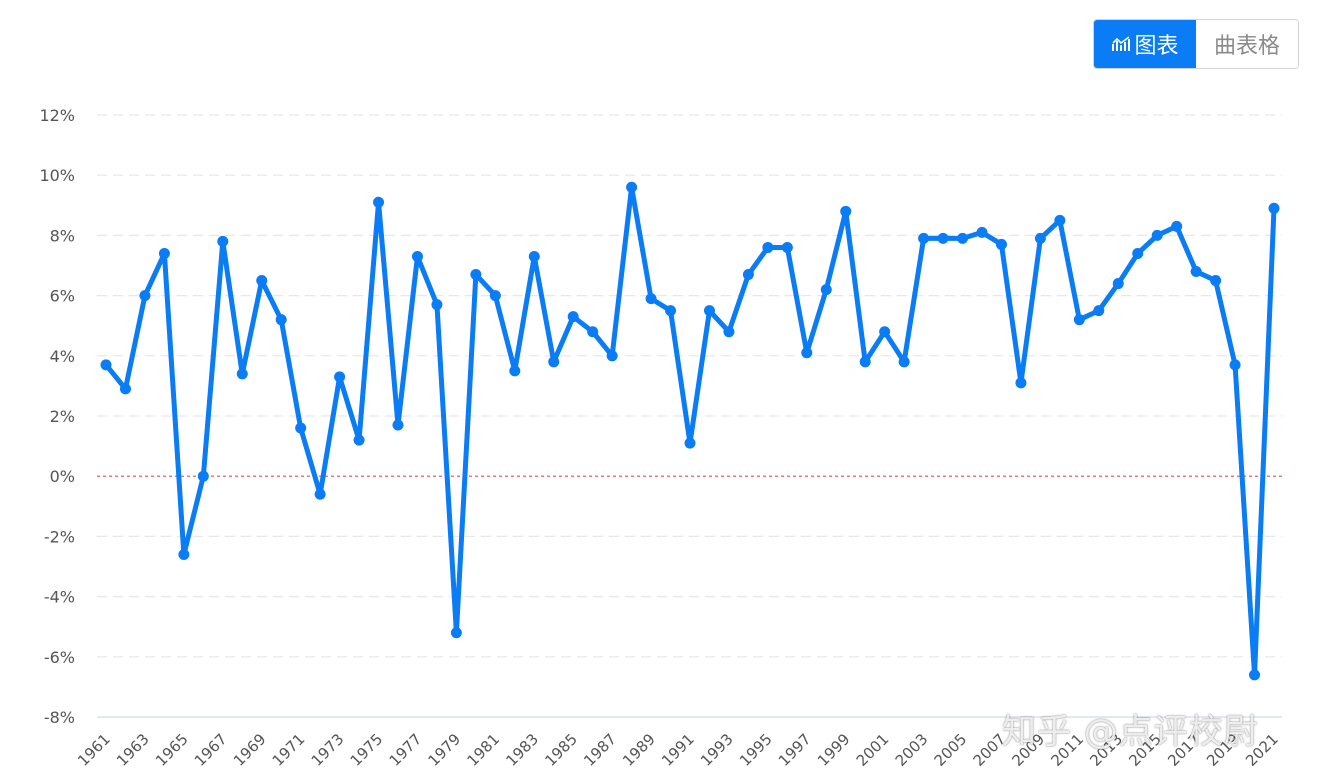  What do you see at coordinates (250, 750) in the screenshot?
I see `x-tick-label: 1969` at bounding box center [250, 750].